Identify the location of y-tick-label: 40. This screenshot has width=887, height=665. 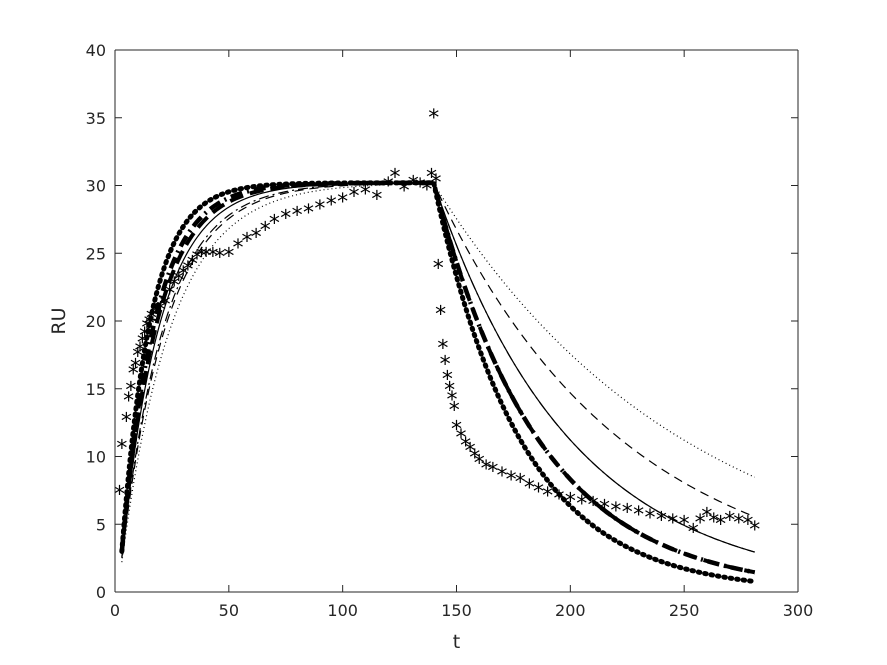
(96, 50).